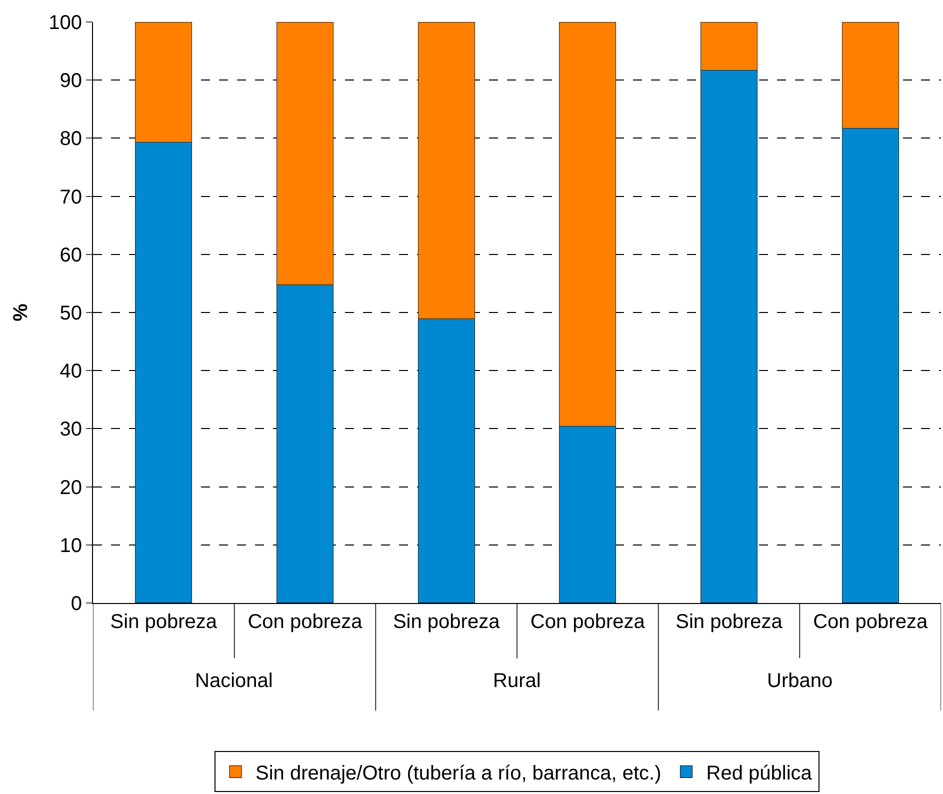 Image resolution: width=943 pixels, height=794 pixels. Describe the element at coordinates (71, 429) in the screenshot. I see `y-tick-label: 30` at that location.